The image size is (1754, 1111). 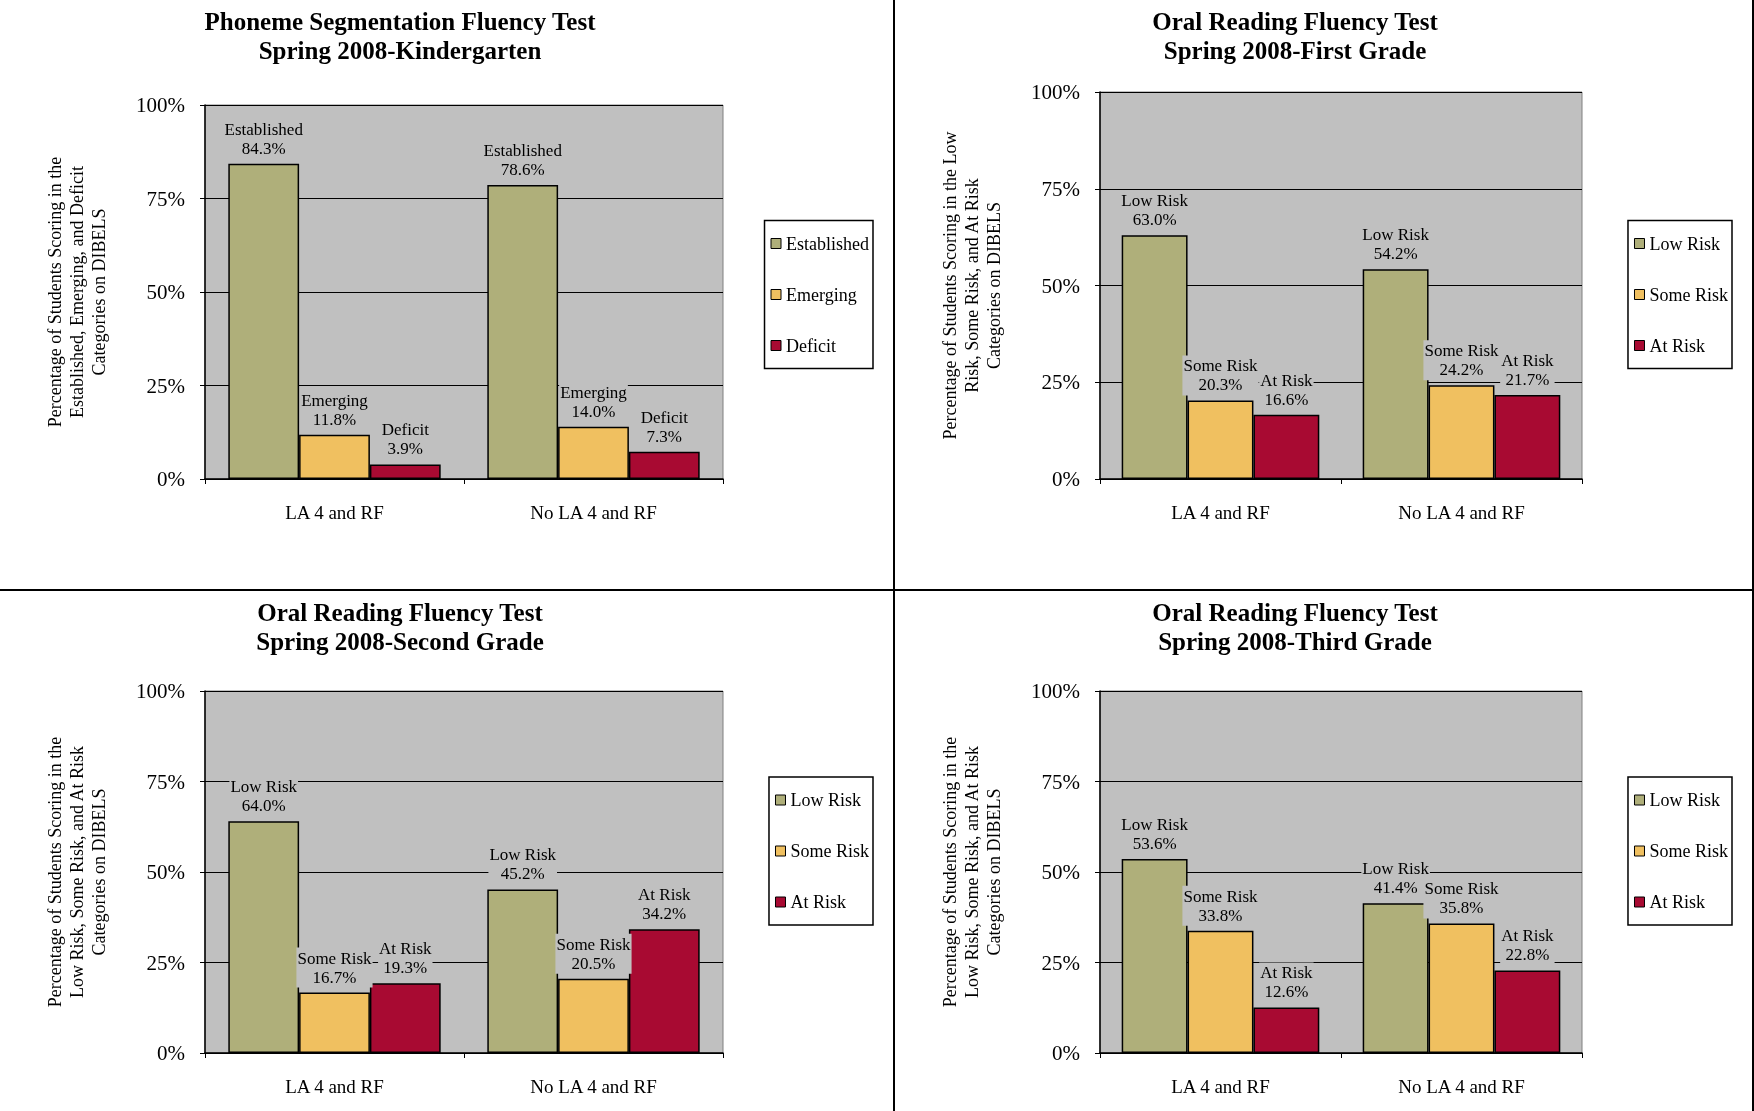 What do you see at coordinates (405, 449) in the screenshot?
I see `data-label: 3.9%` at bounding box center [405, 449].